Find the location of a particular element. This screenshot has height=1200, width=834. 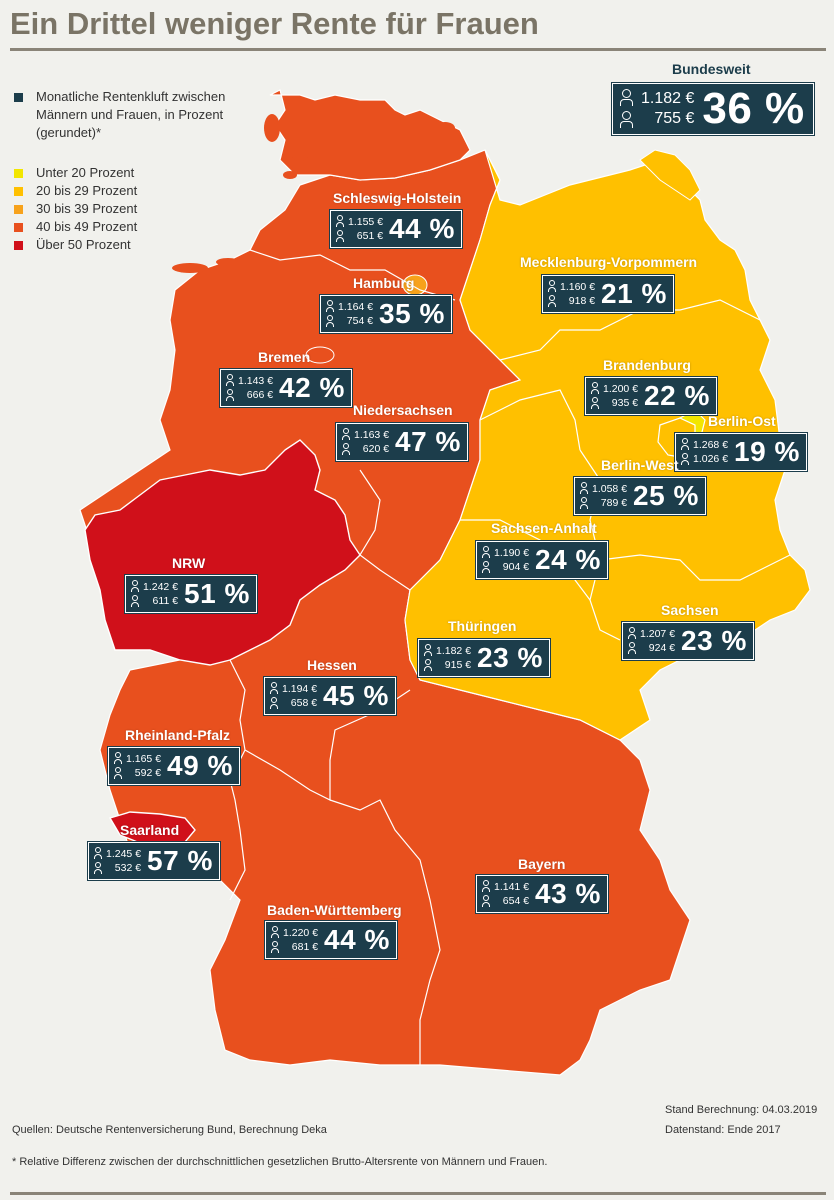

state-women-pension: 681 € is located at coordinates (305, 947).